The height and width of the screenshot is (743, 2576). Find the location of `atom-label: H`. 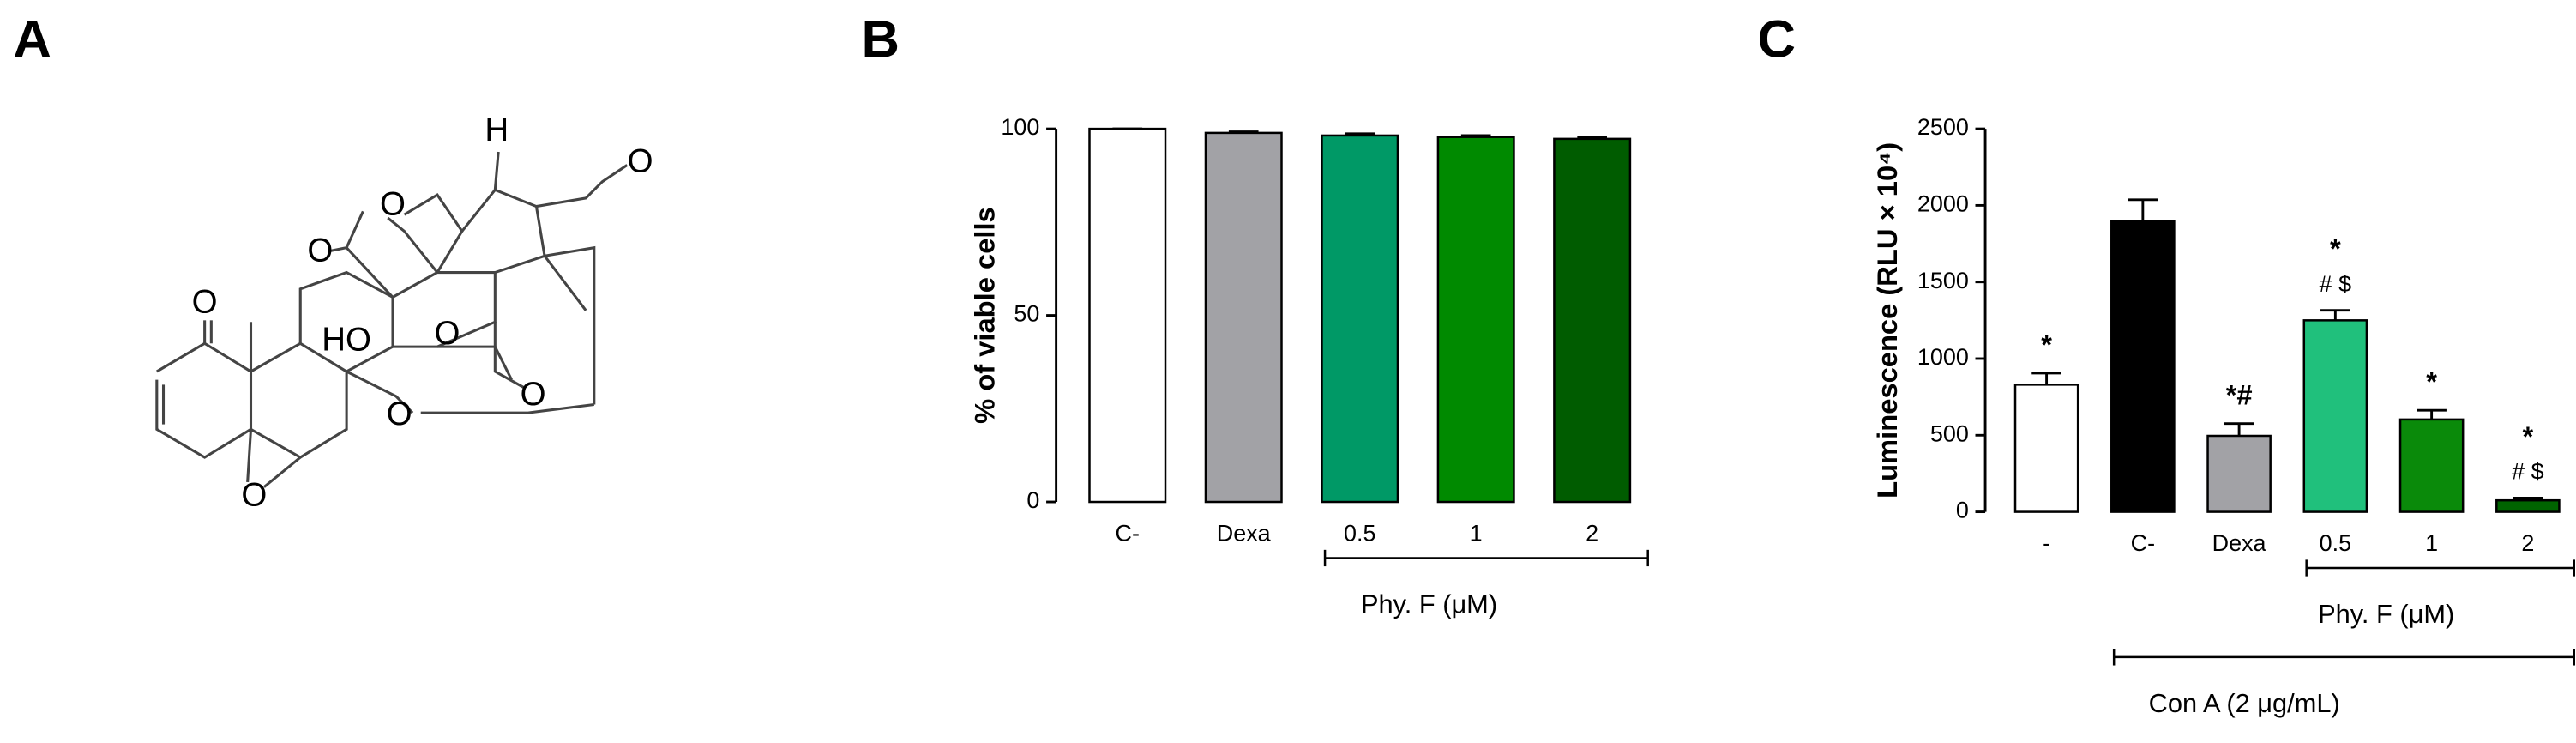

atom-label: H is located at coordinates (497, 130).